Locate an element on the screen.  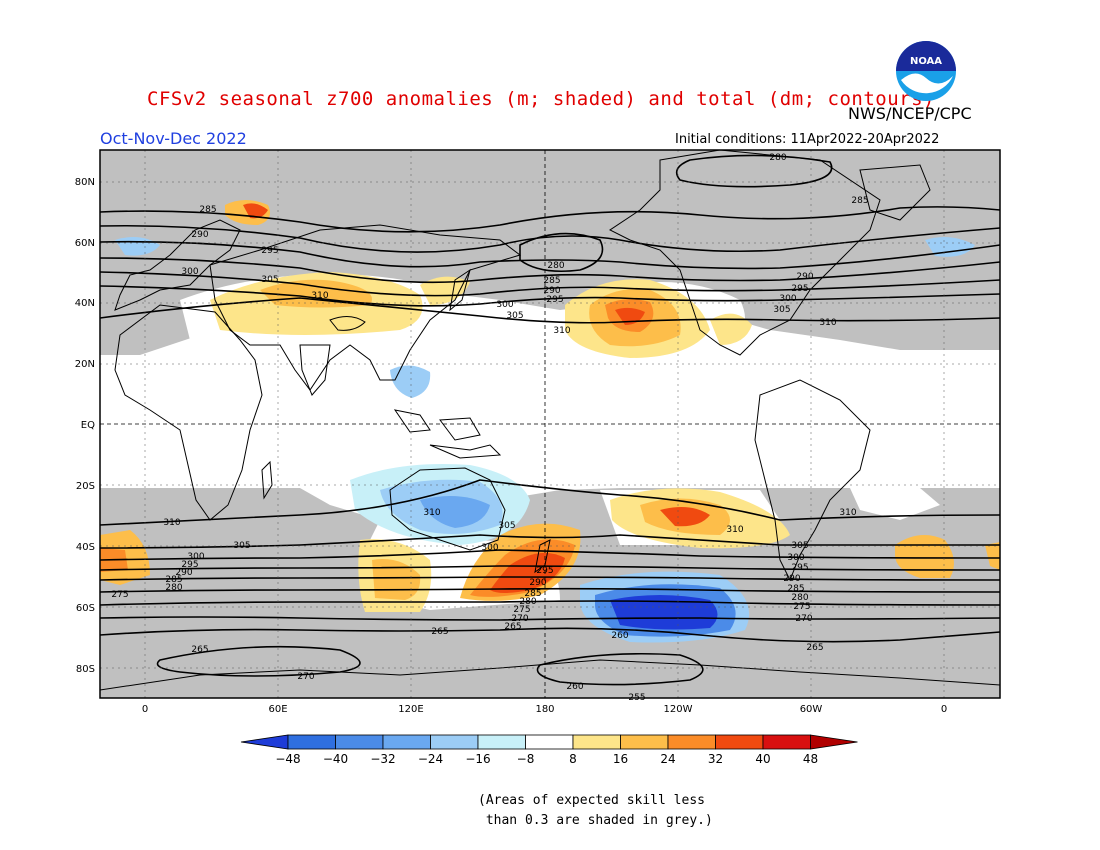
lat-label: 40S is located at coordinates (85, 547).